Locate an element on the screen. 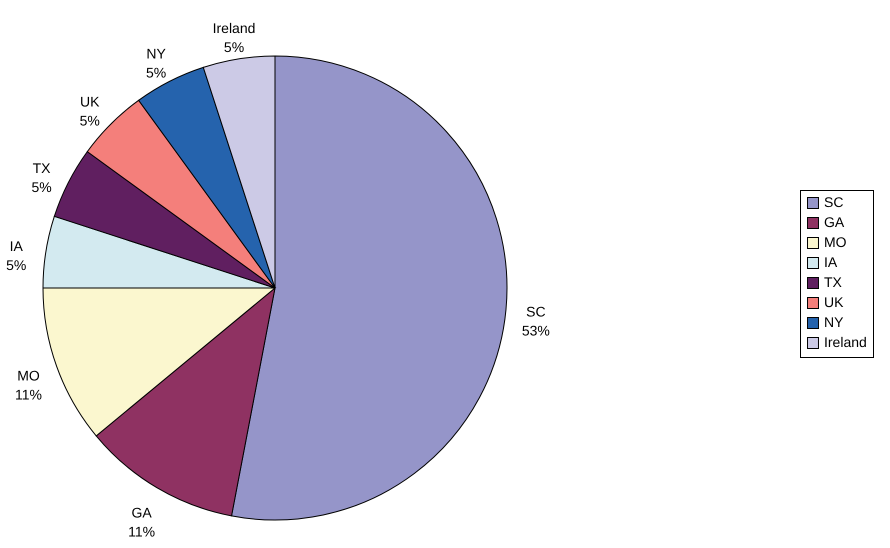 This screenshot has height=548, width=890. slice-label: TX is located at coordinates (42, 168).